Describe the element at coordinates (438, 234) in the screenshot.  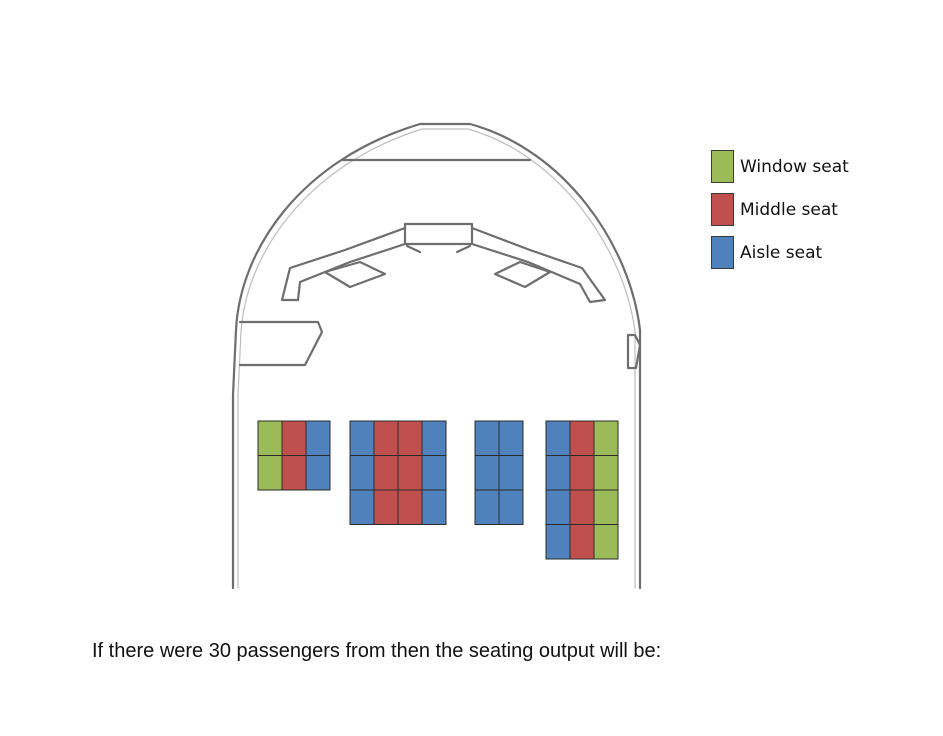
I see `cockpit-window-center` at that location.